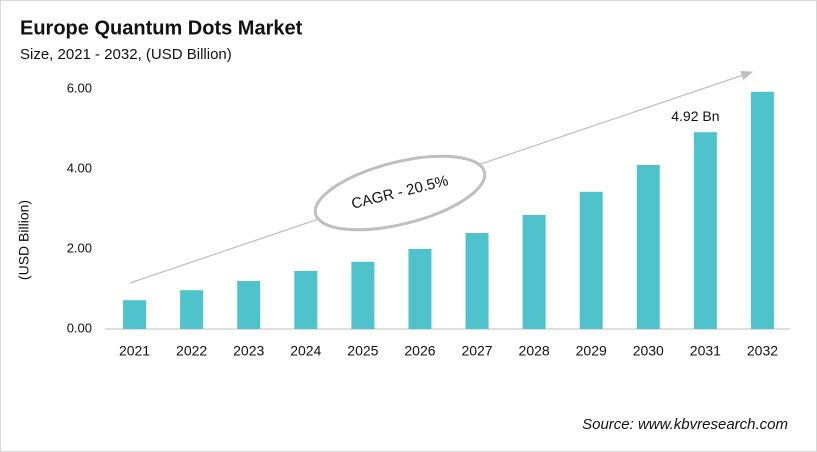  What do you see at coordinates (305, 351) in the screenshot?
I see `x-tick-label: 2024` at bounding box center [305, 351].